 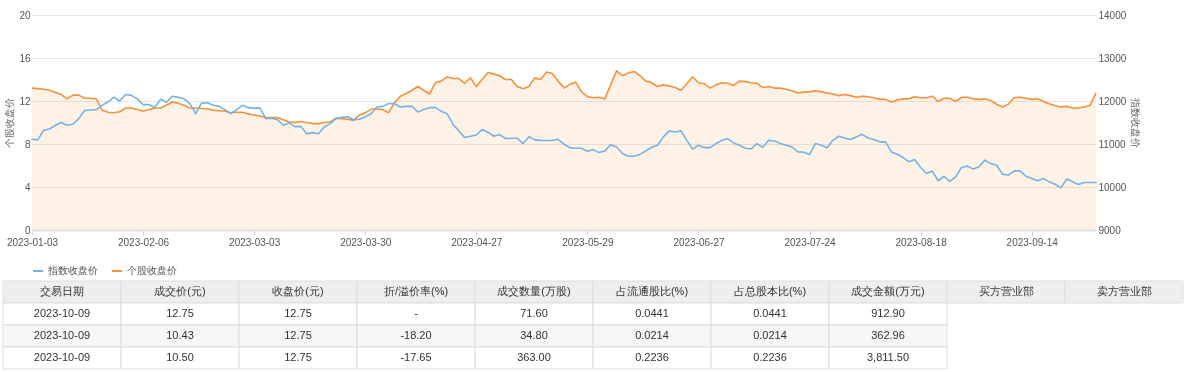 I want to click on y-axis-title: 个股收盘价, so click(x=10, y=123).